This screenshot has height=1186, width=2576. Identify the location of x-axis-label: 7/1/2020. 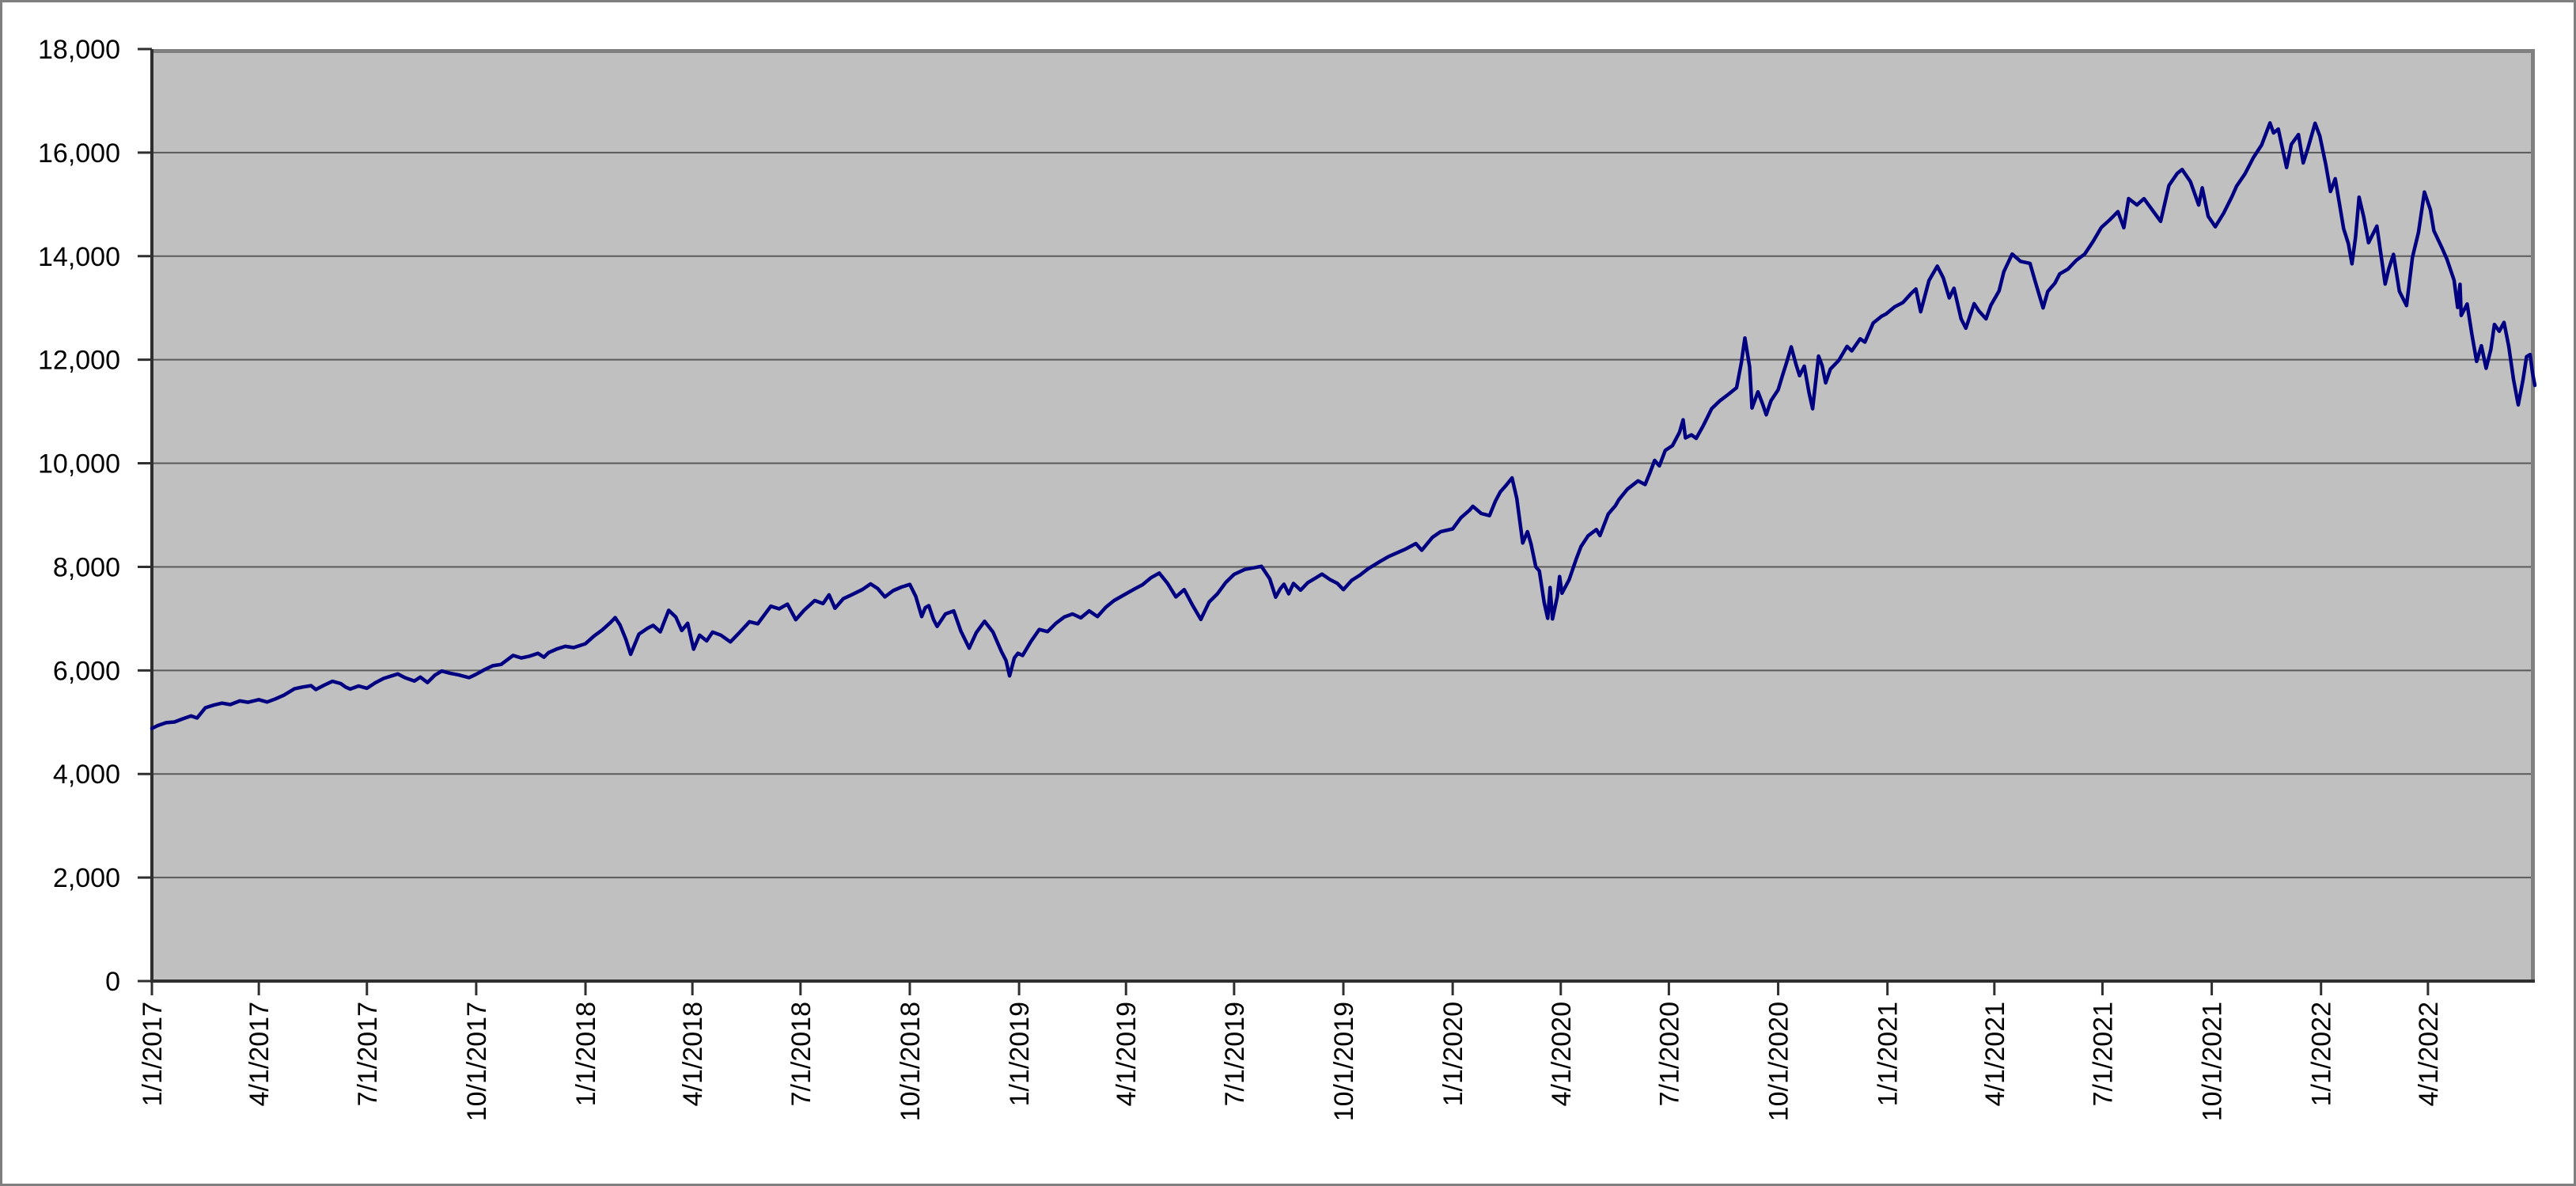
(1669, 1054).